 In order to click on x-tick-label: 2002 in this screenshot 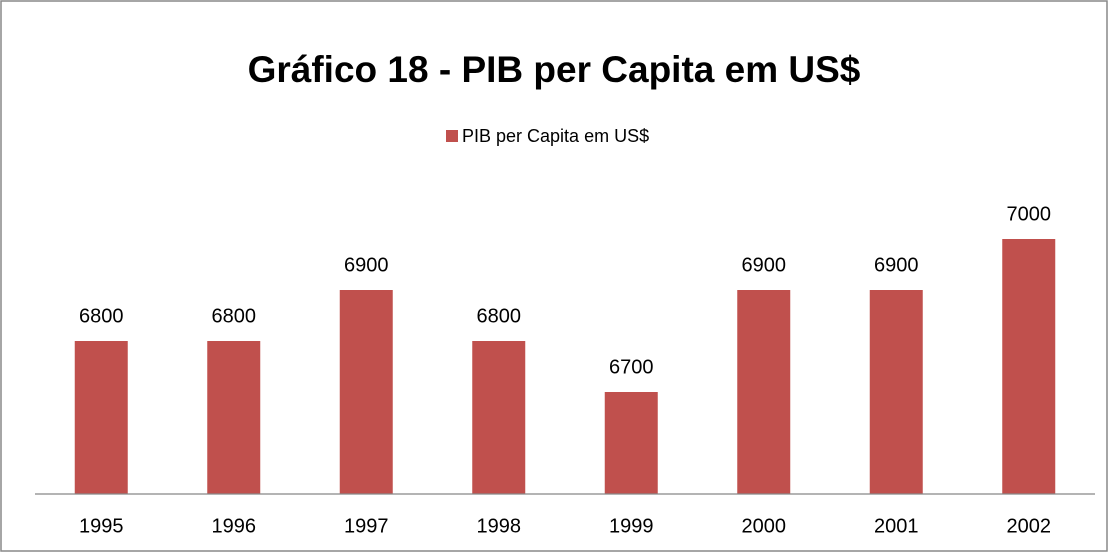, I will do `click(1029, 526)`.